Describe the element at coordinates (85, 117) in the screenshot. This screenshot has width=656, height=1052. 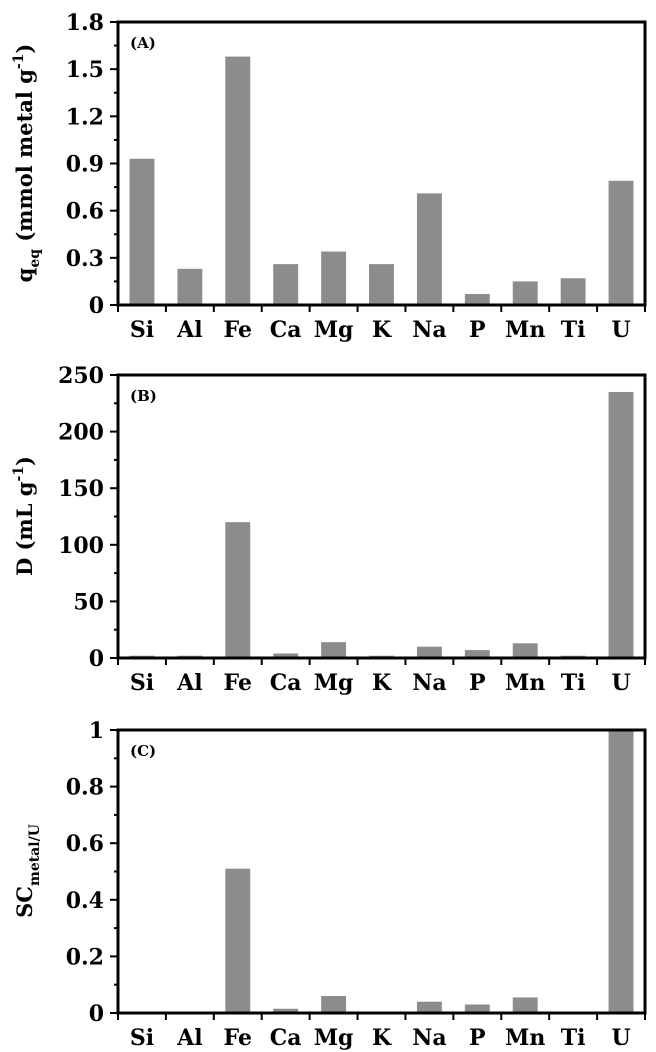
I see `panel-a-y-tick-label: 1.2` at that location.